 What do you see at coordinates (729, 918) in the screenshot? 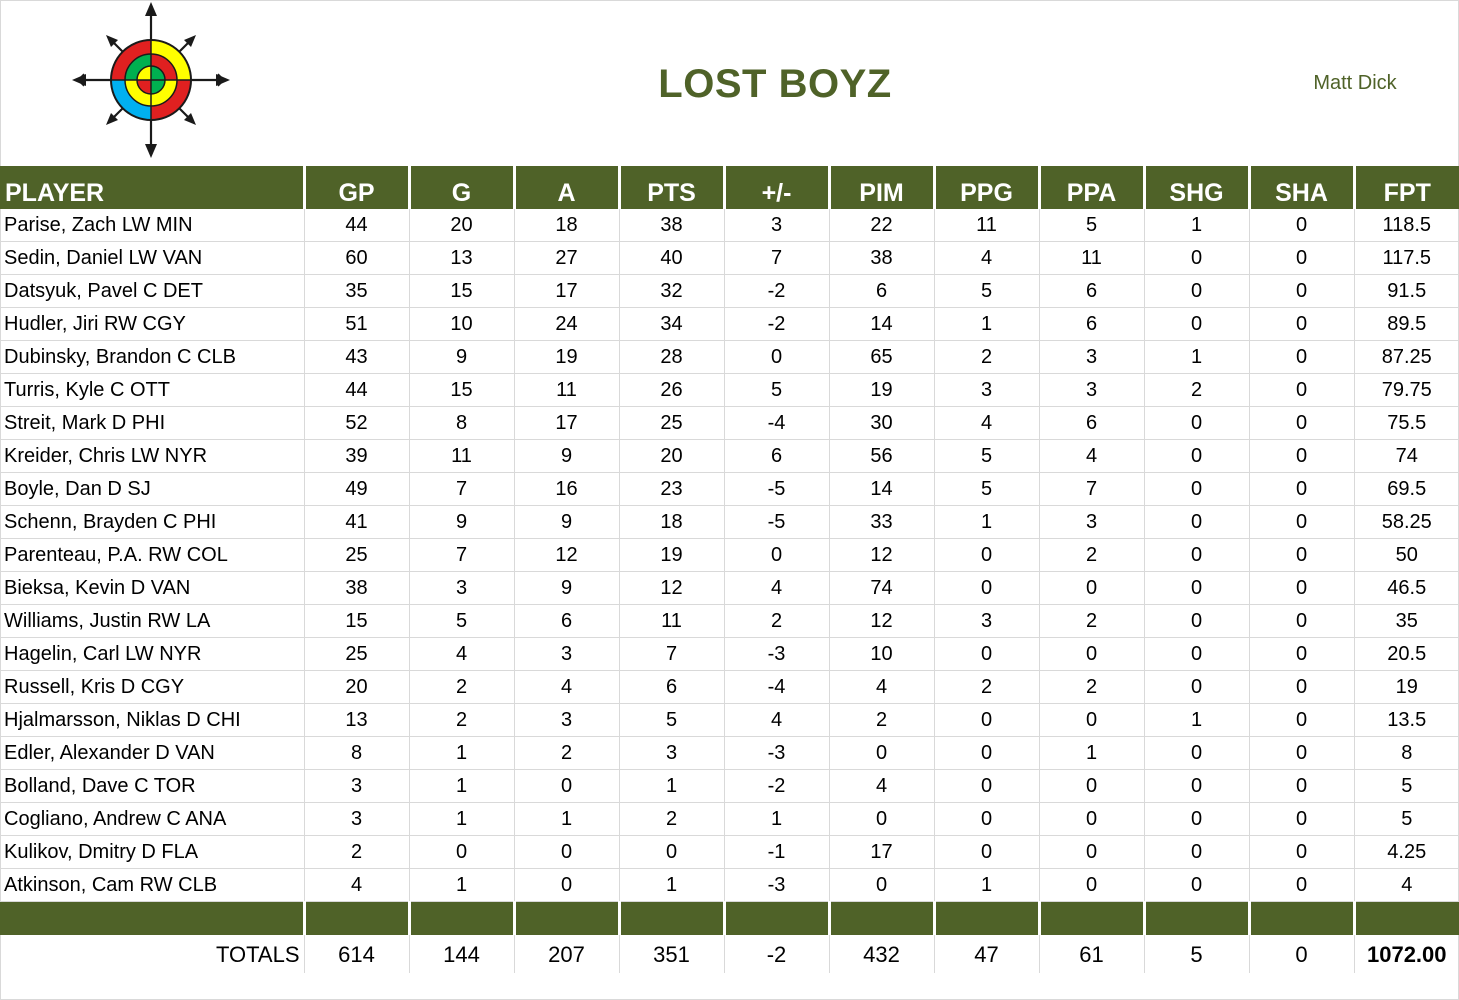
I see `separator-row` at bounding box center [729, 918].